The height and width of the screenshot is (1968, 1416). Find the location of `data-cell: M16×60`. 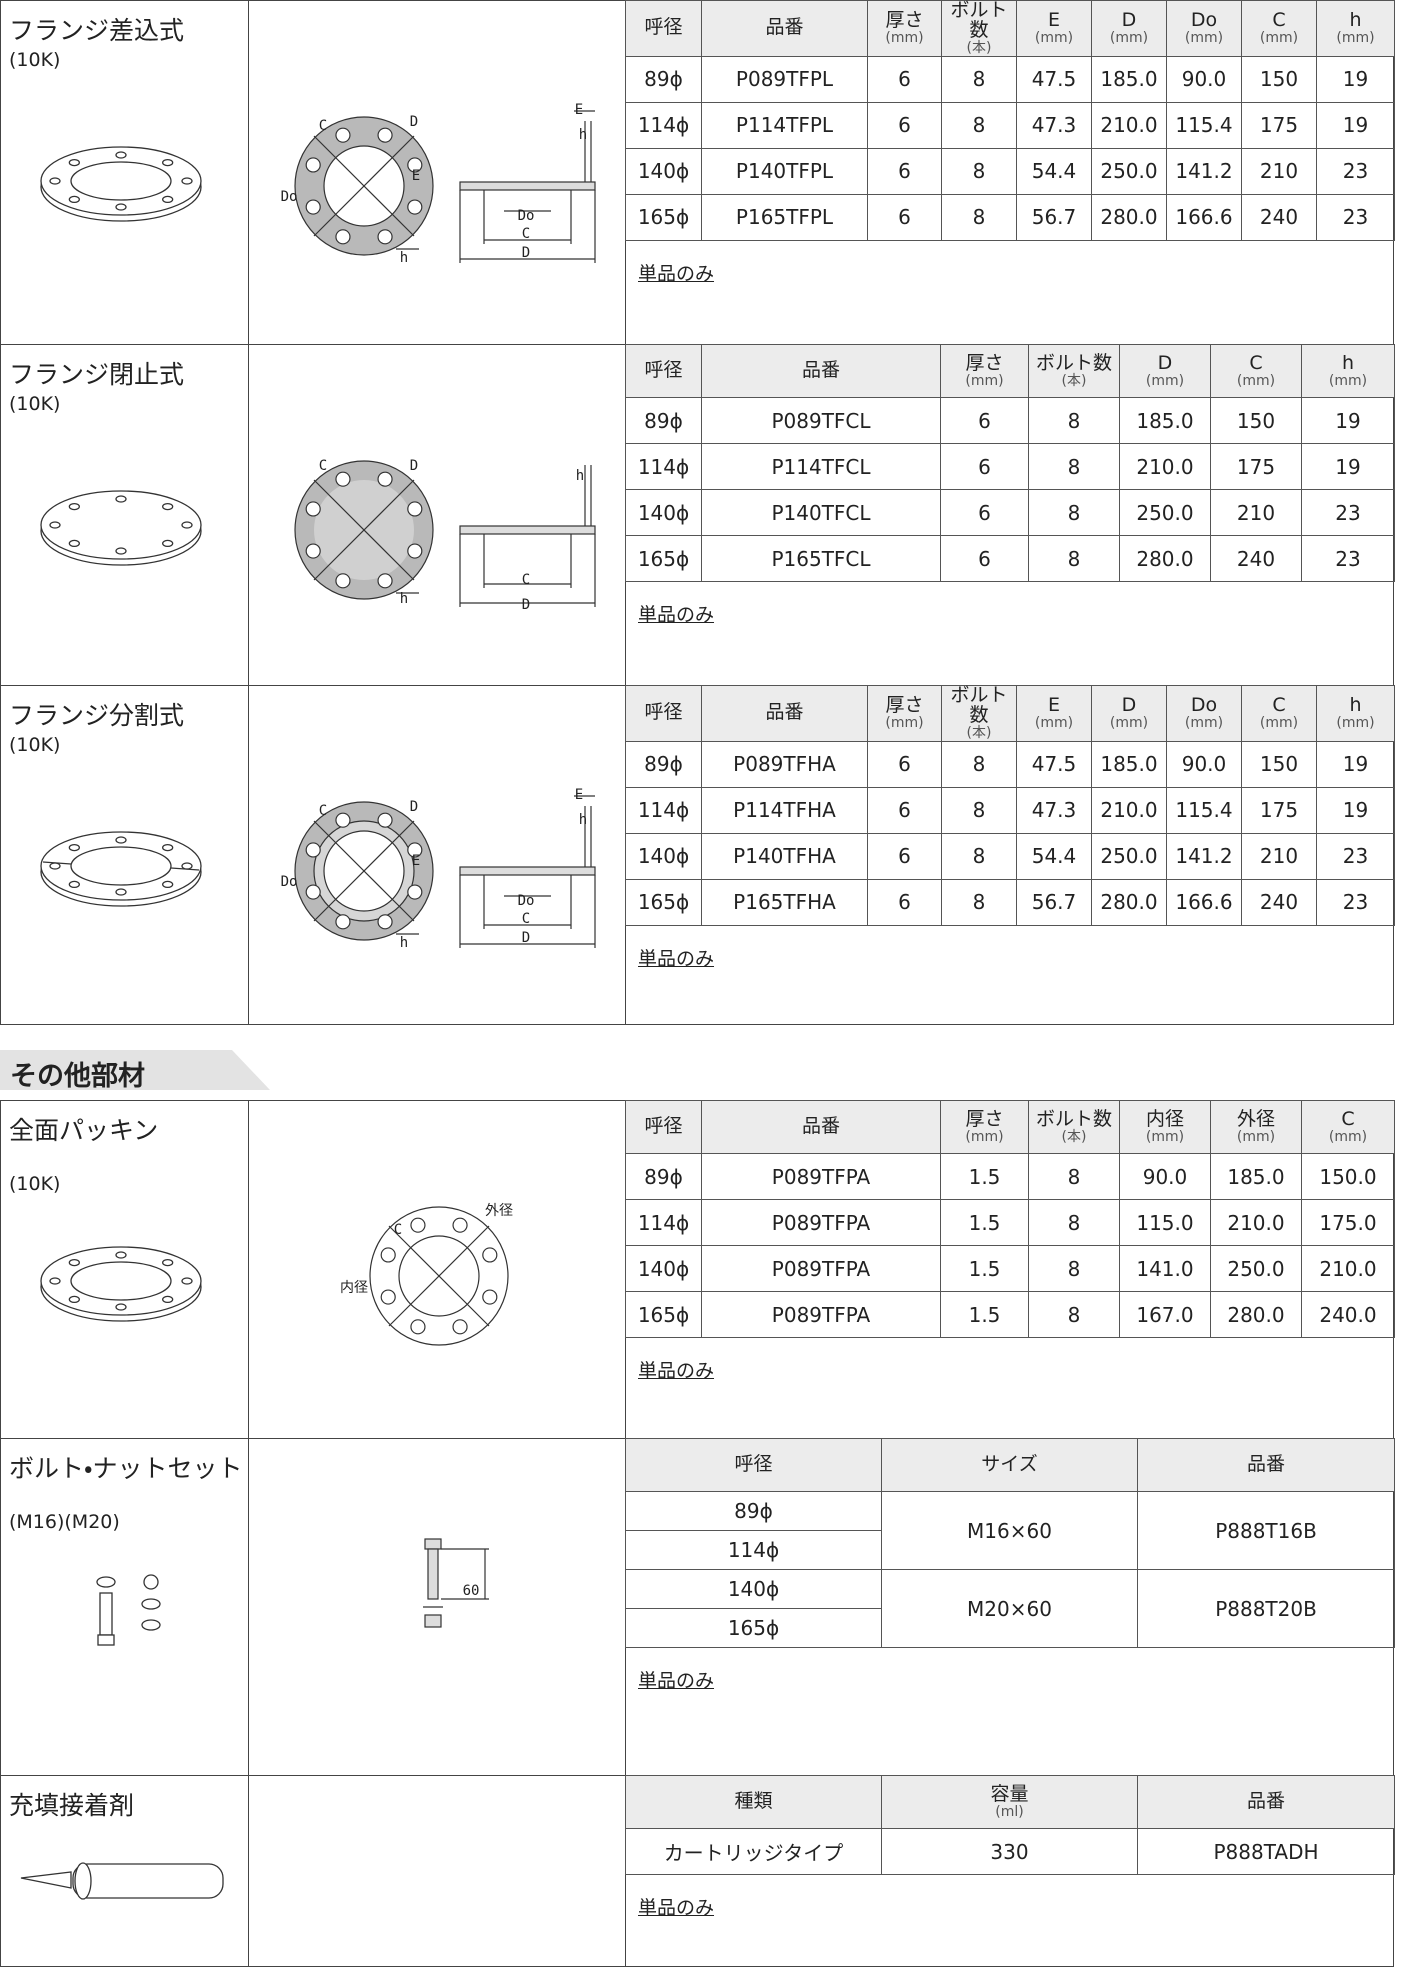

data-cell: M16×60 is located at coordinates (1009, 1530).